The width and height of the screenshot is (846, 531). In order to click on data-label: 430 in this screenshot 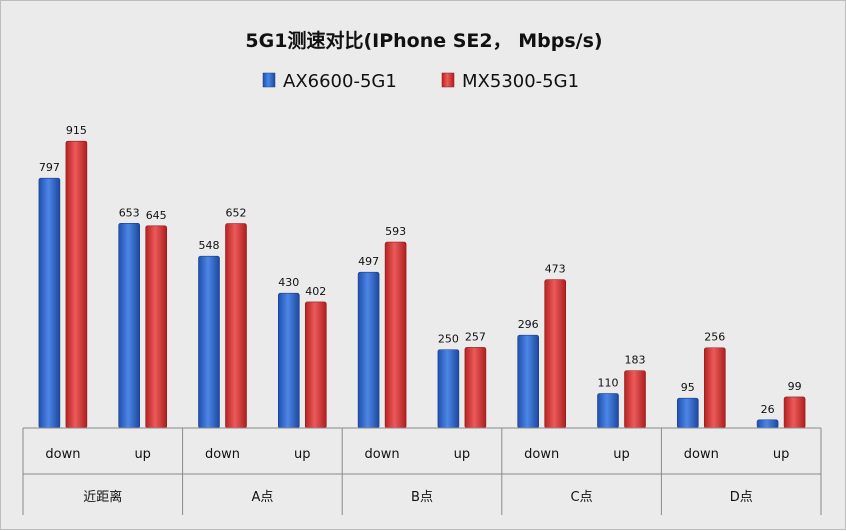, I will do `click(288, 282)`.